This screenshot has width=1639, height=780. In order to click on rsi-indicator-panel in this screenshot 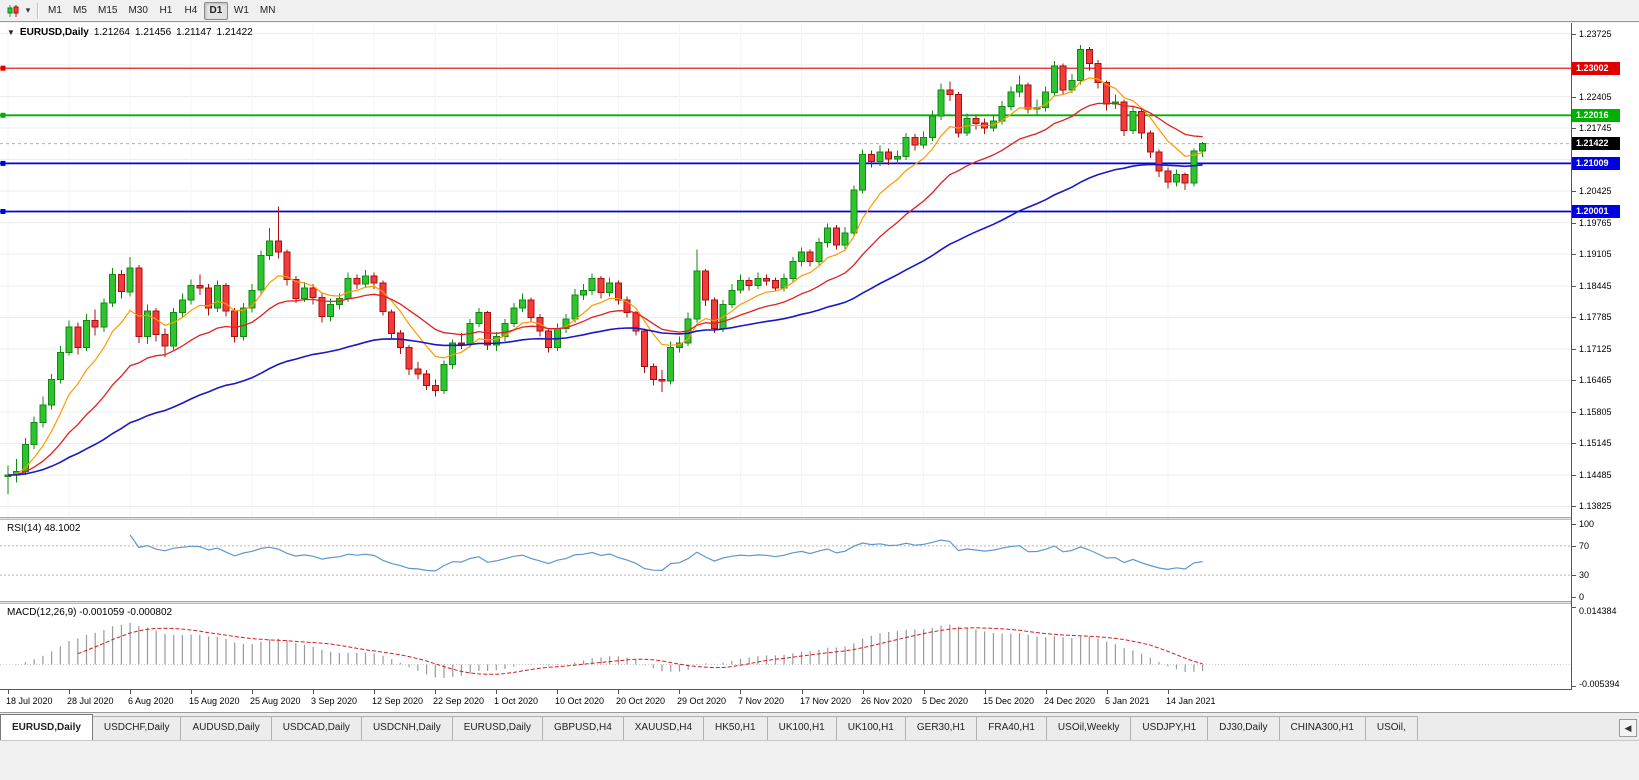, I will do `click(786, 560)`.